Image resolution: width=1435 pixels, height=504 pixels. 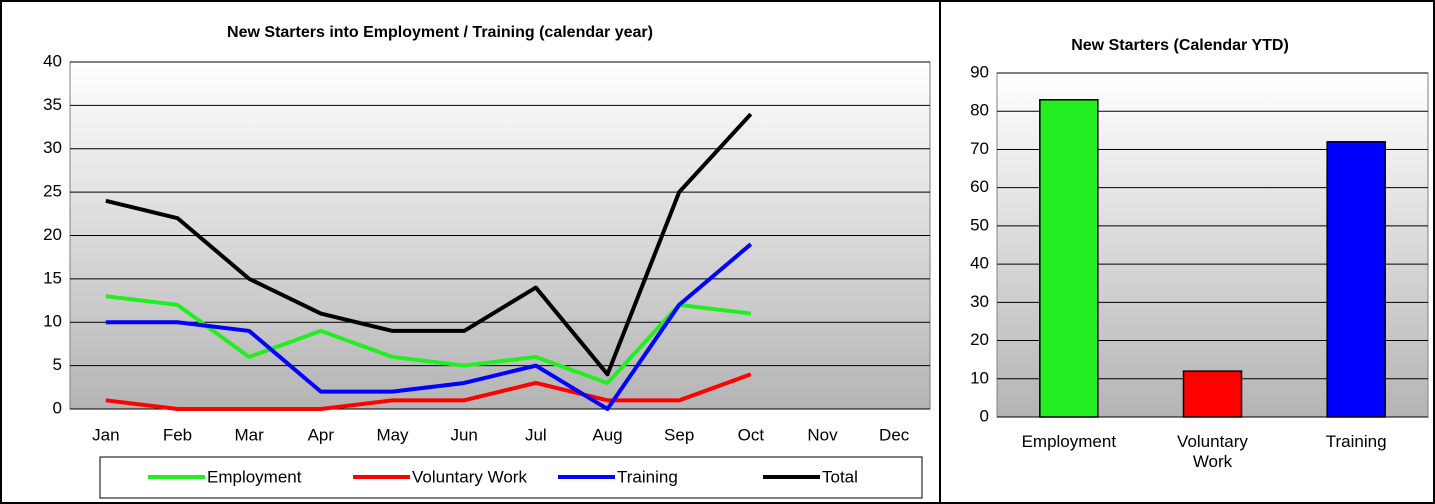 I want to click on legend-label: Training, so click(x=647, y=476).